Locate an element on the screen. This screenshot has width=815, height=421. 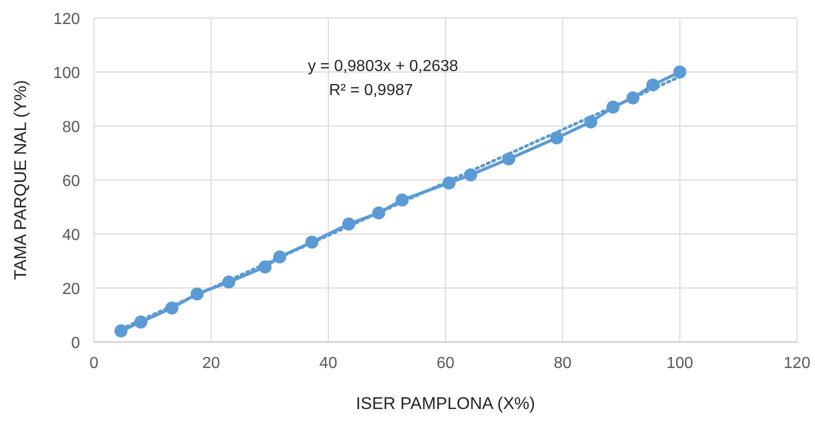
x-tick-label: 60 is located at coordinates (445, 363).